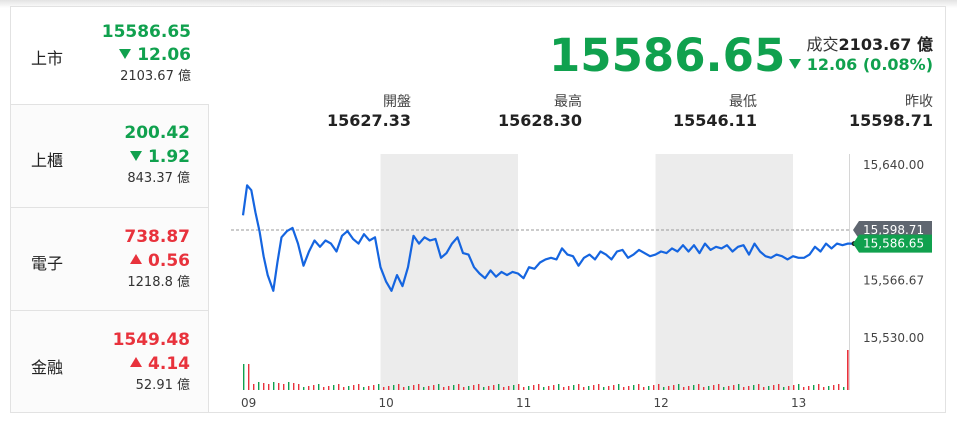 The image size is (957, 421). What do you see at coordinates (131, 55) in the screenshot?
I see `tab-change: 12.06` at bounding box center [131, 55].